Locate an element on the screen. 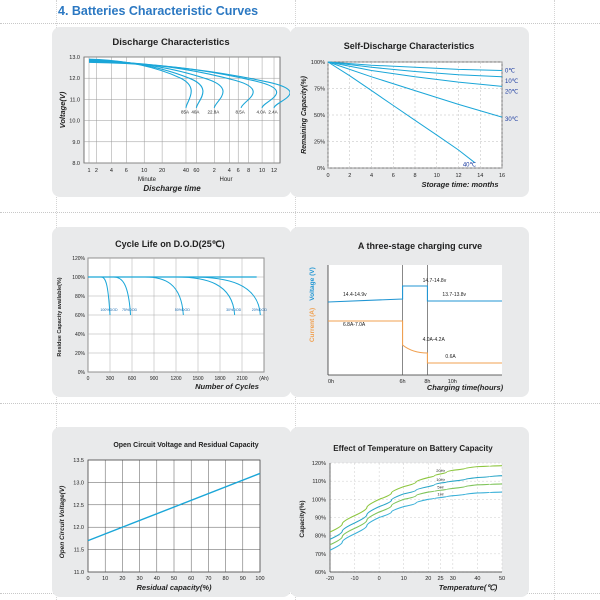  cycle-life-labels: 100%DOD 75%DOD 50%DOD 30%DOD 20%DOD is located at coordinates (183, 310).